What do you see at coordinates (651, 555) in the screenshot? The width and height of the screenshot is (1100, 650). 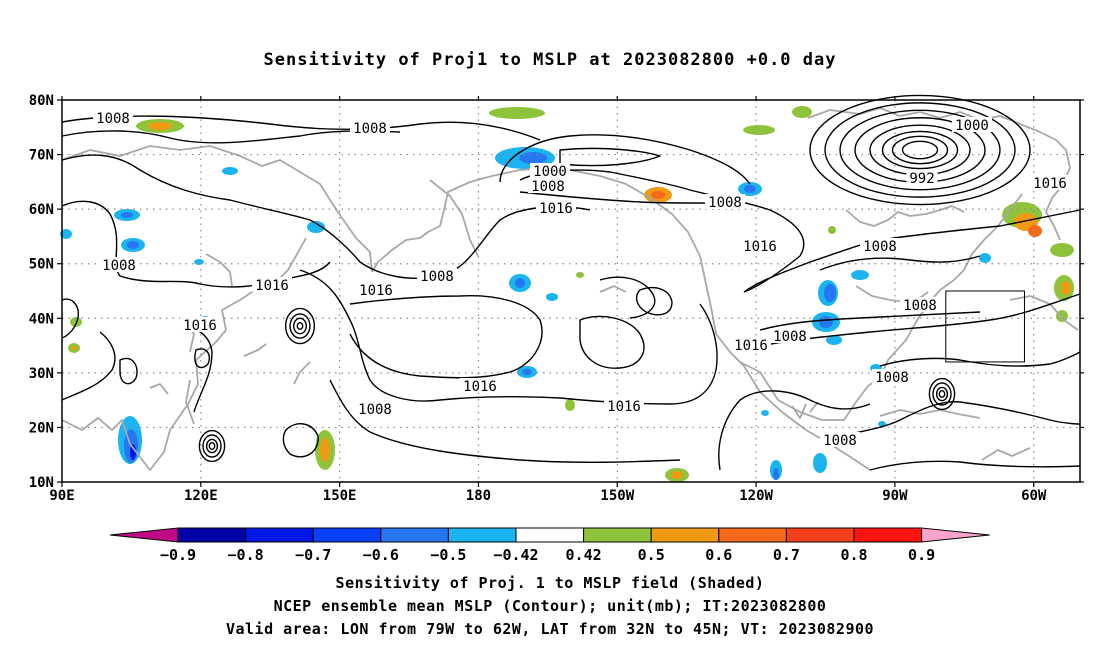 I see `colorbar-label-7: 0.5` at bounding box center [651, 555].